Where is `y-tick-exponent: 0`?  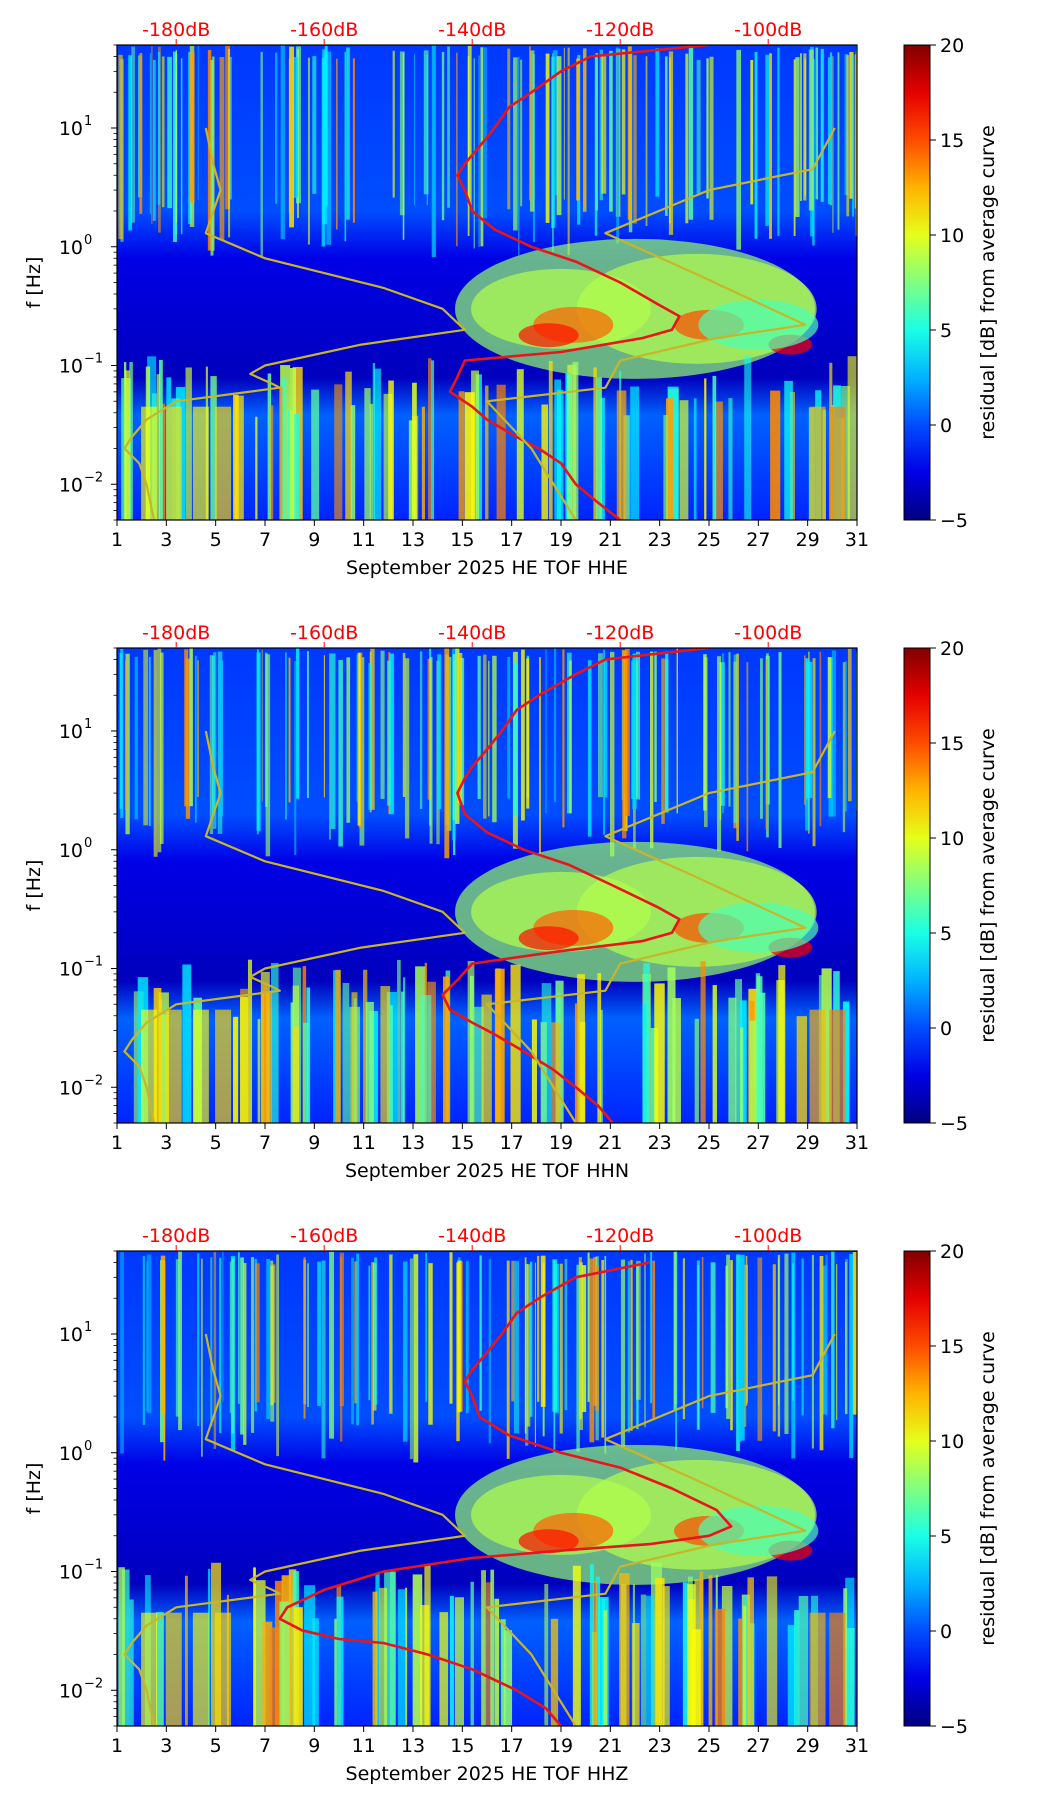 y-tick-exponent: 0 is located at coordinates (88, 843).